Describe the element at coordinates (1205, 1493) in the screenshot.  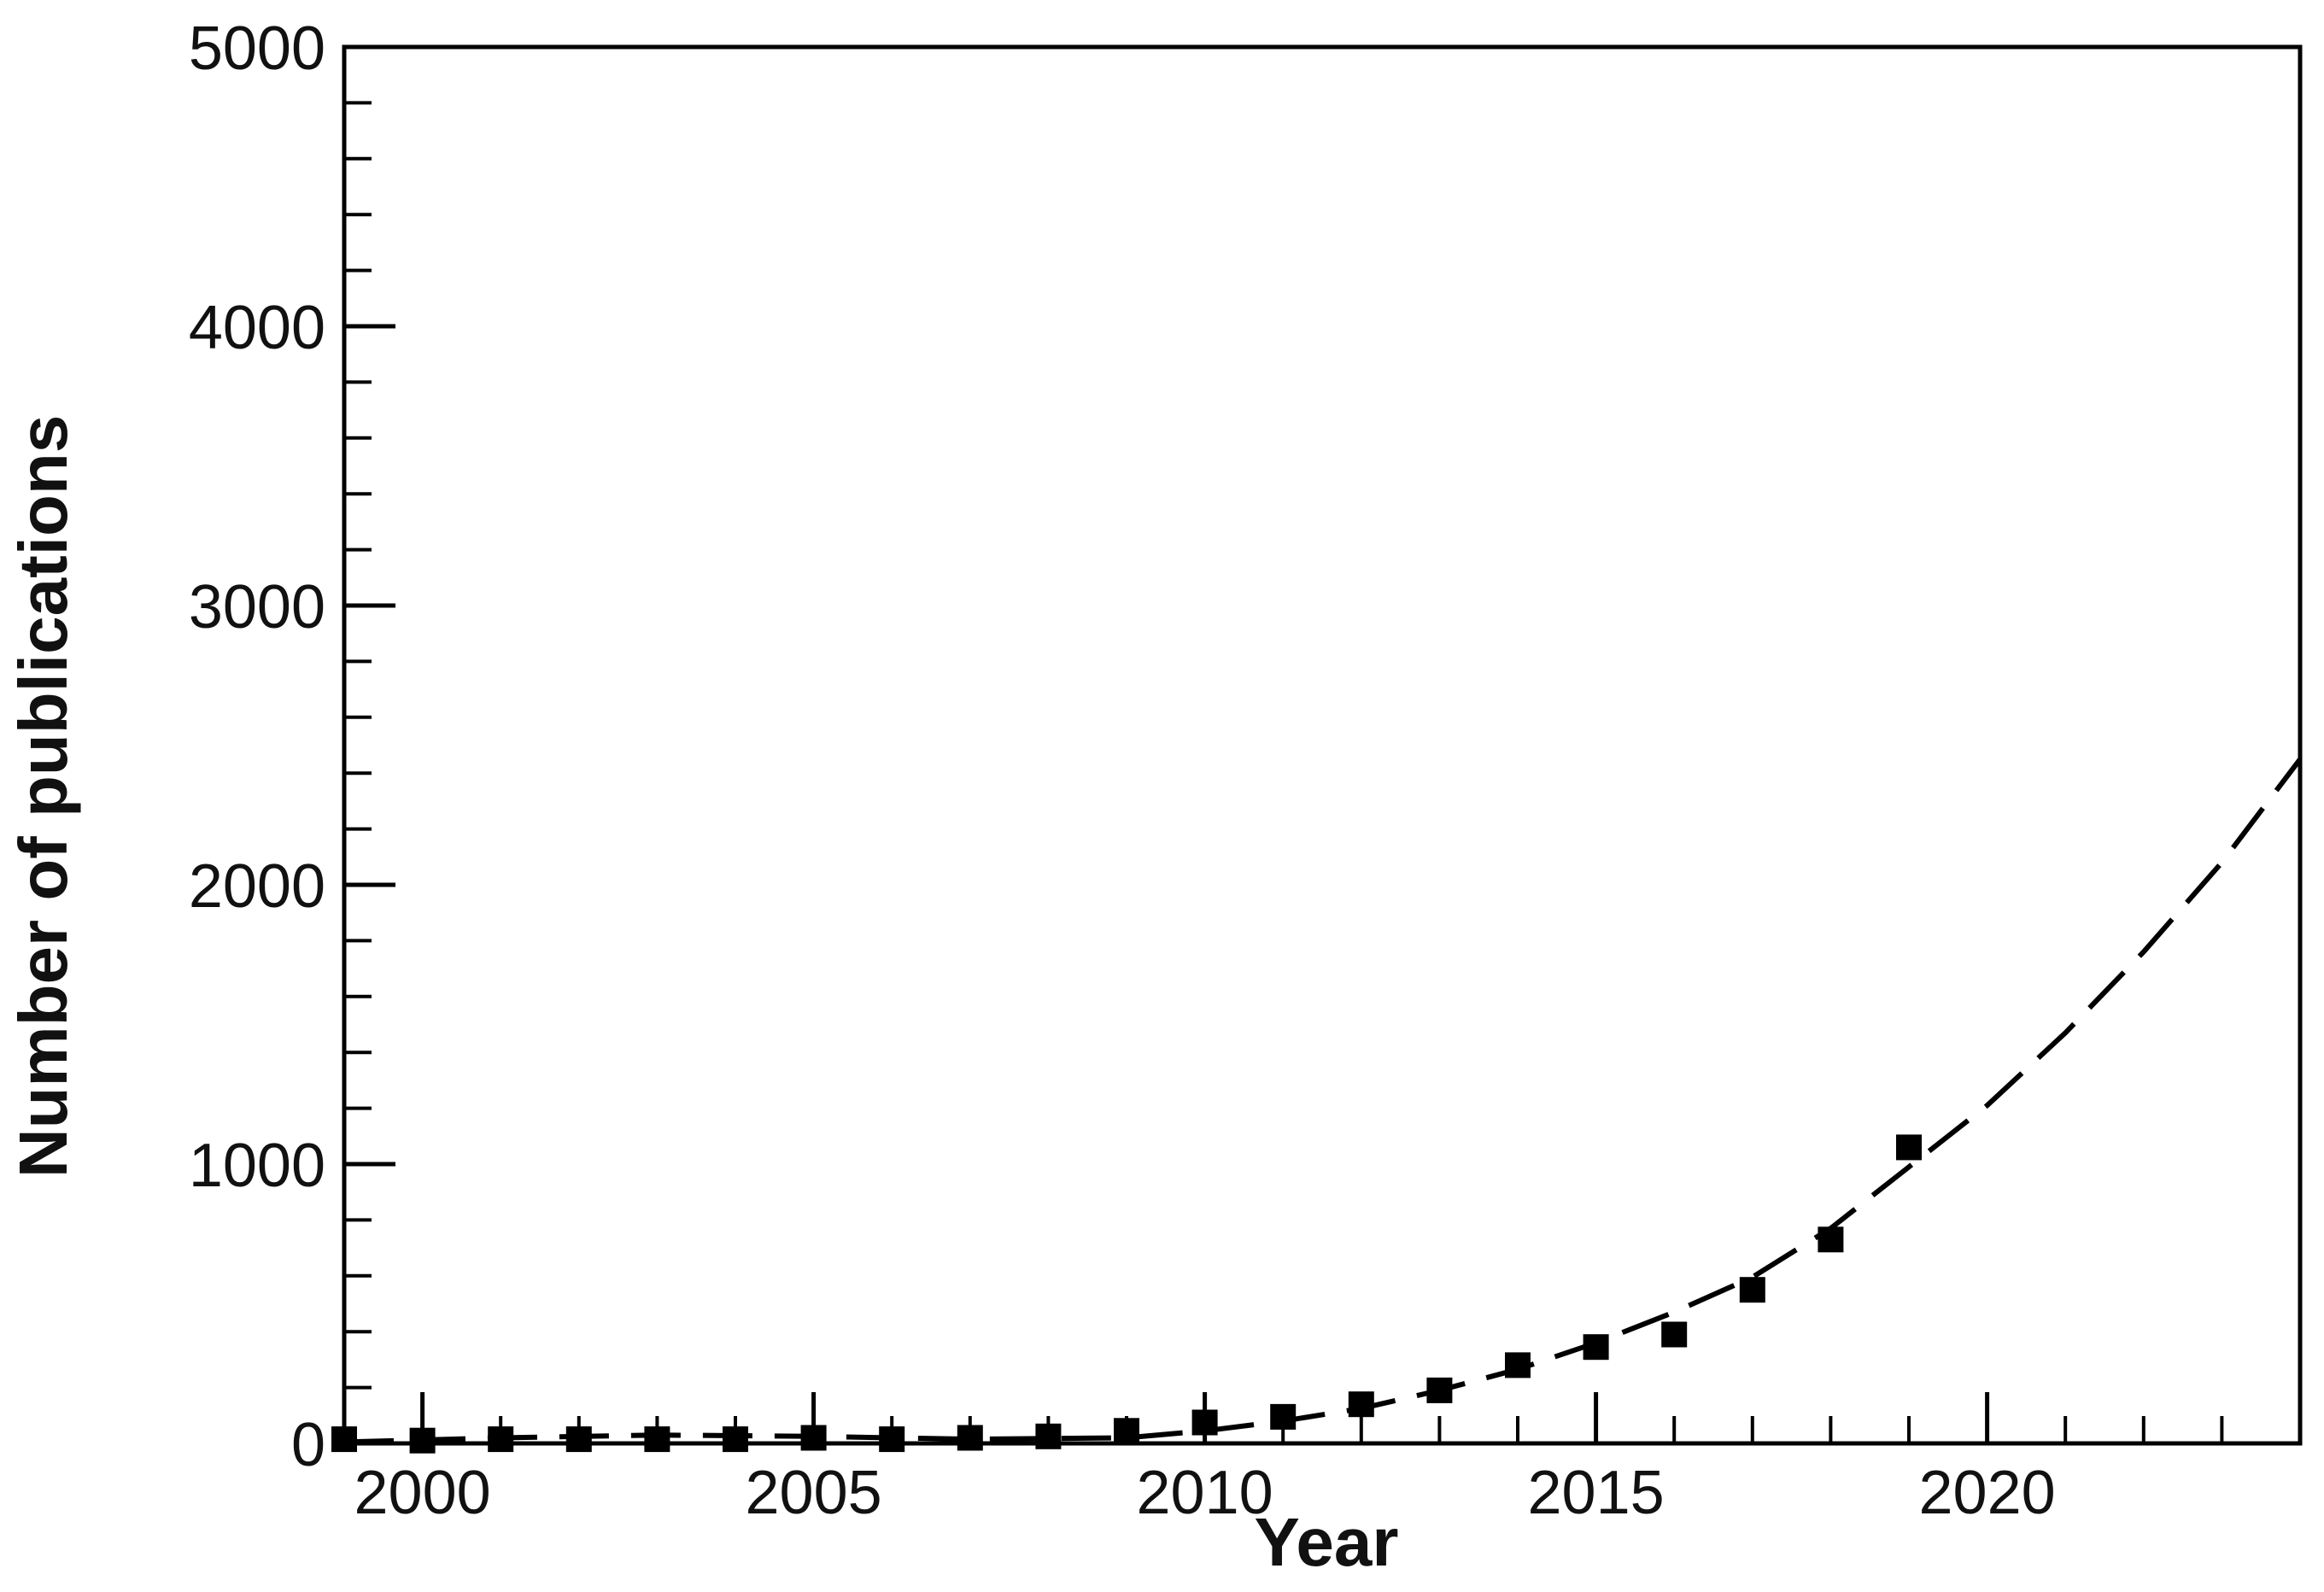
I see `x-tick-label: 2010` at that location.